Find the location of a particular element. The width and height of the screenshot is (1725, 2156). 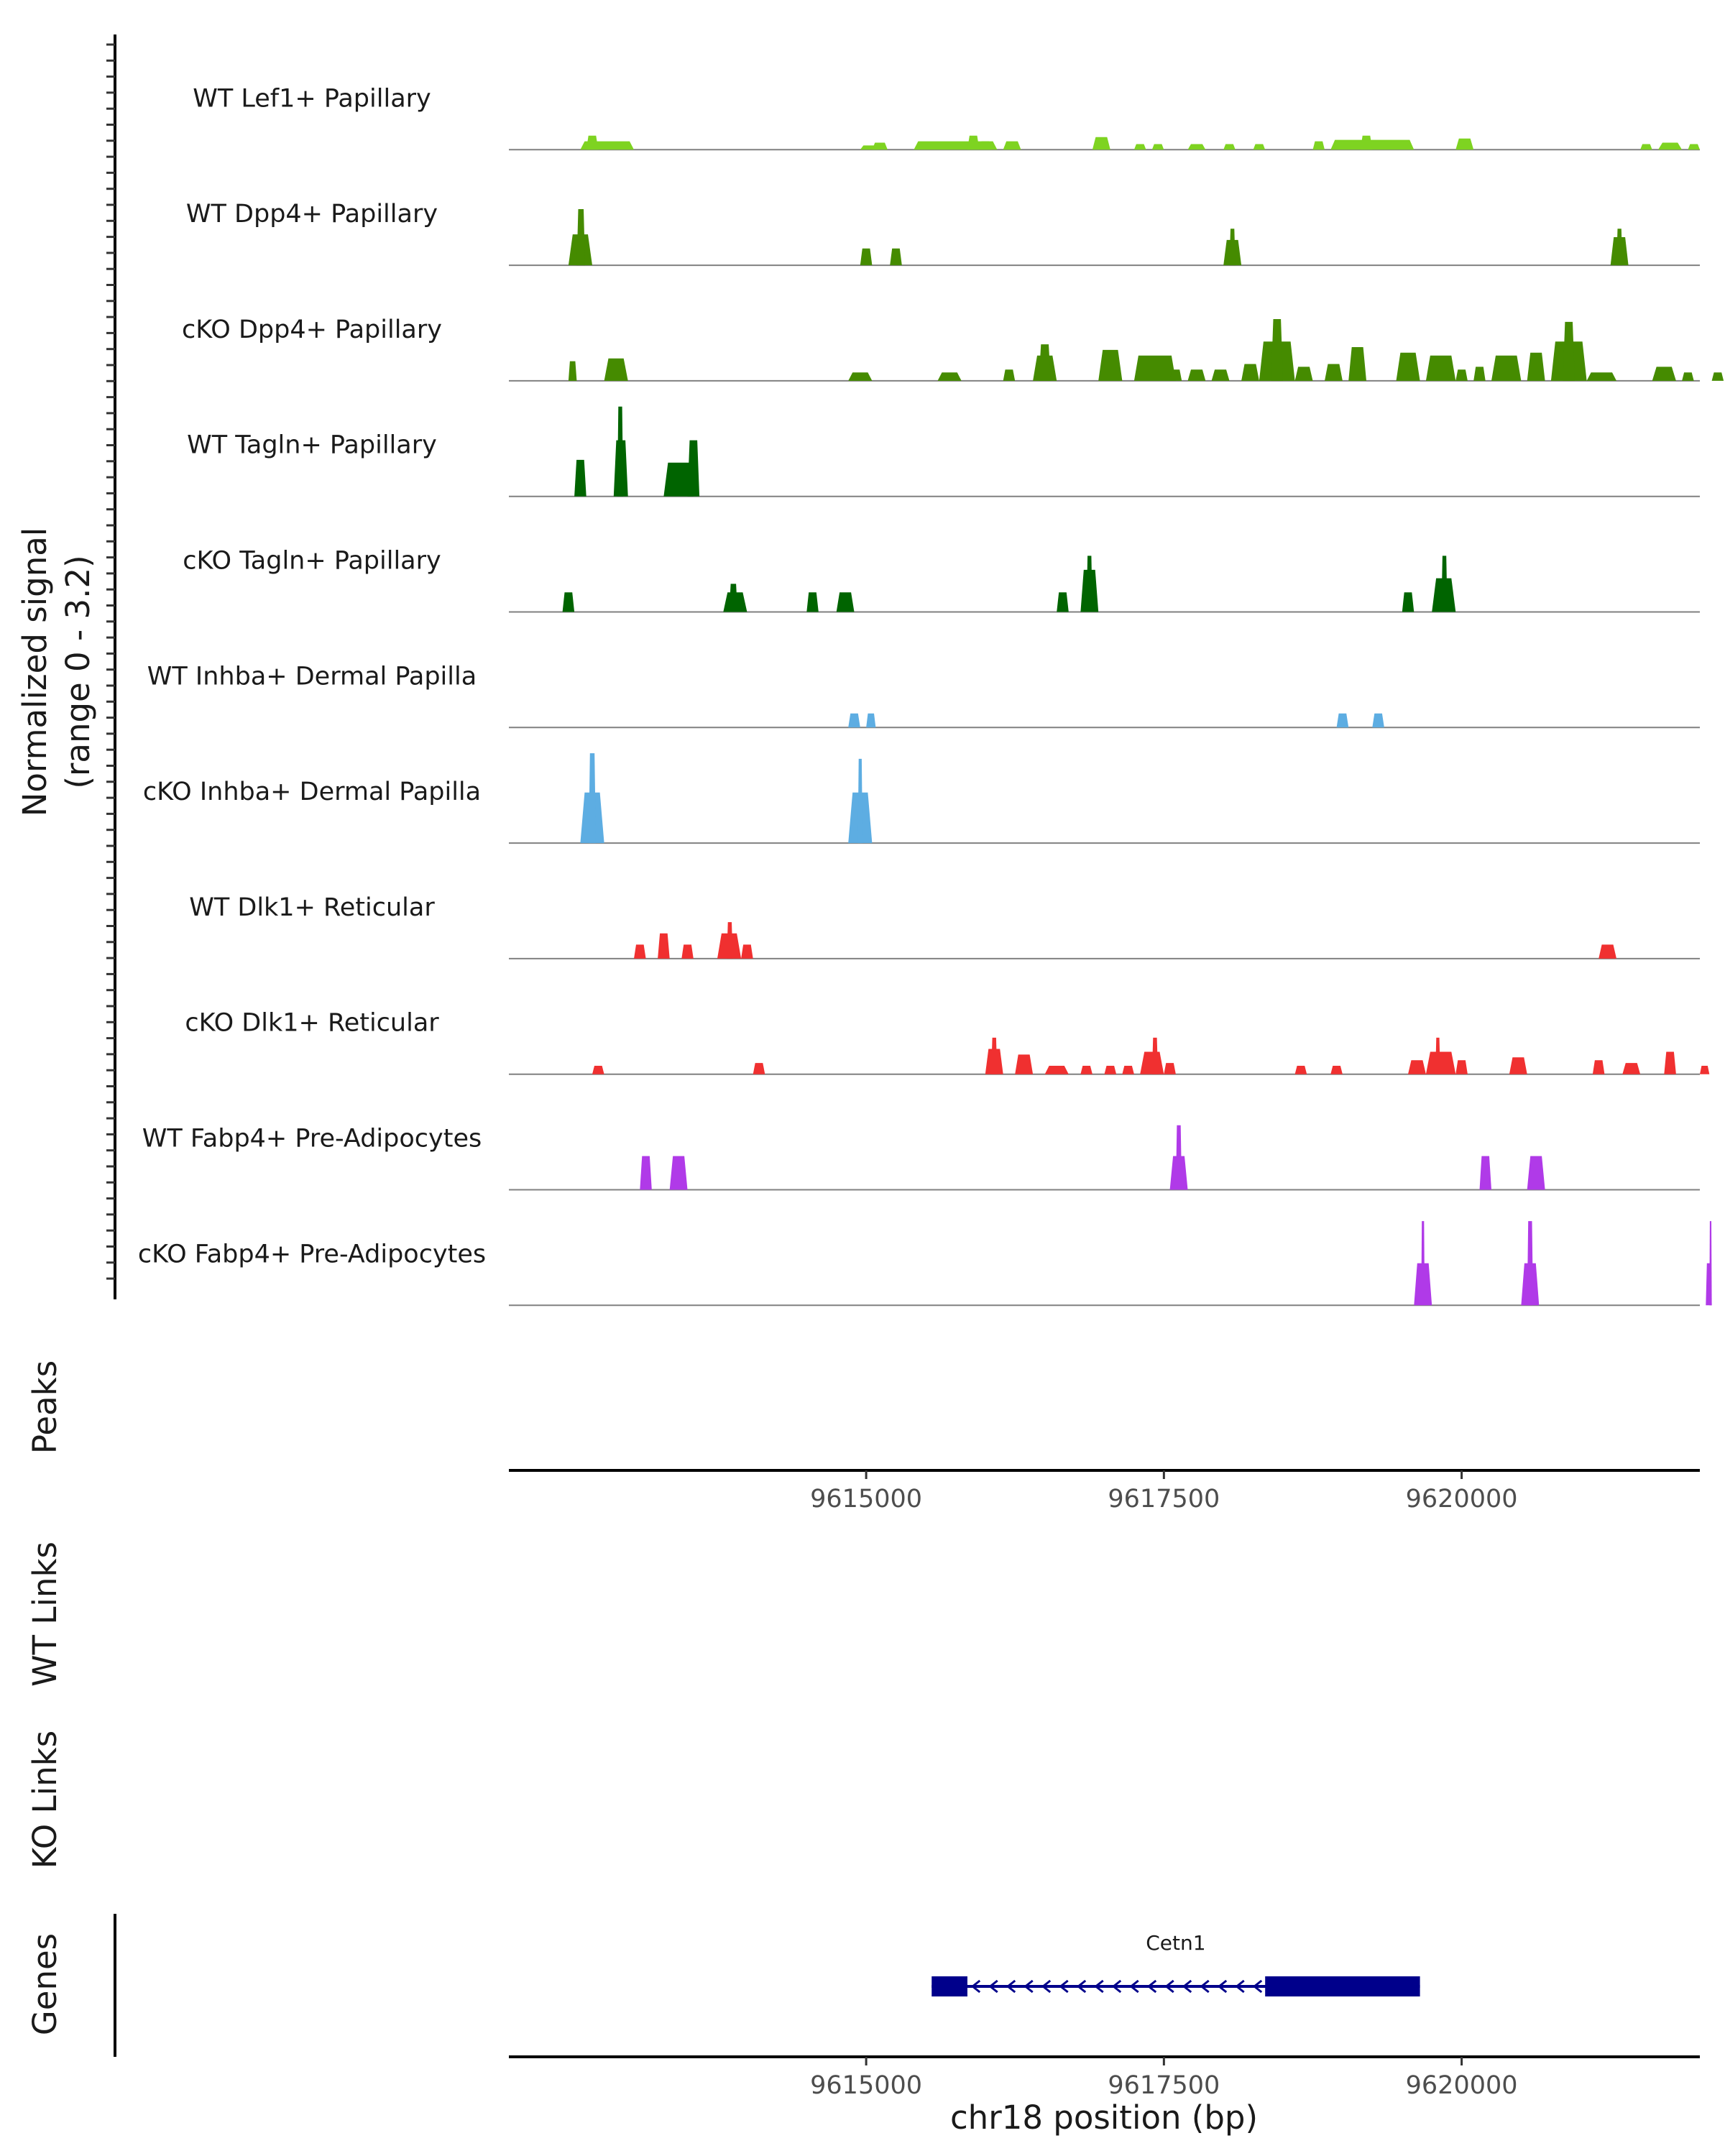

peaks-x-tick-label: 9615000 is located at coordinates (866, 1499).